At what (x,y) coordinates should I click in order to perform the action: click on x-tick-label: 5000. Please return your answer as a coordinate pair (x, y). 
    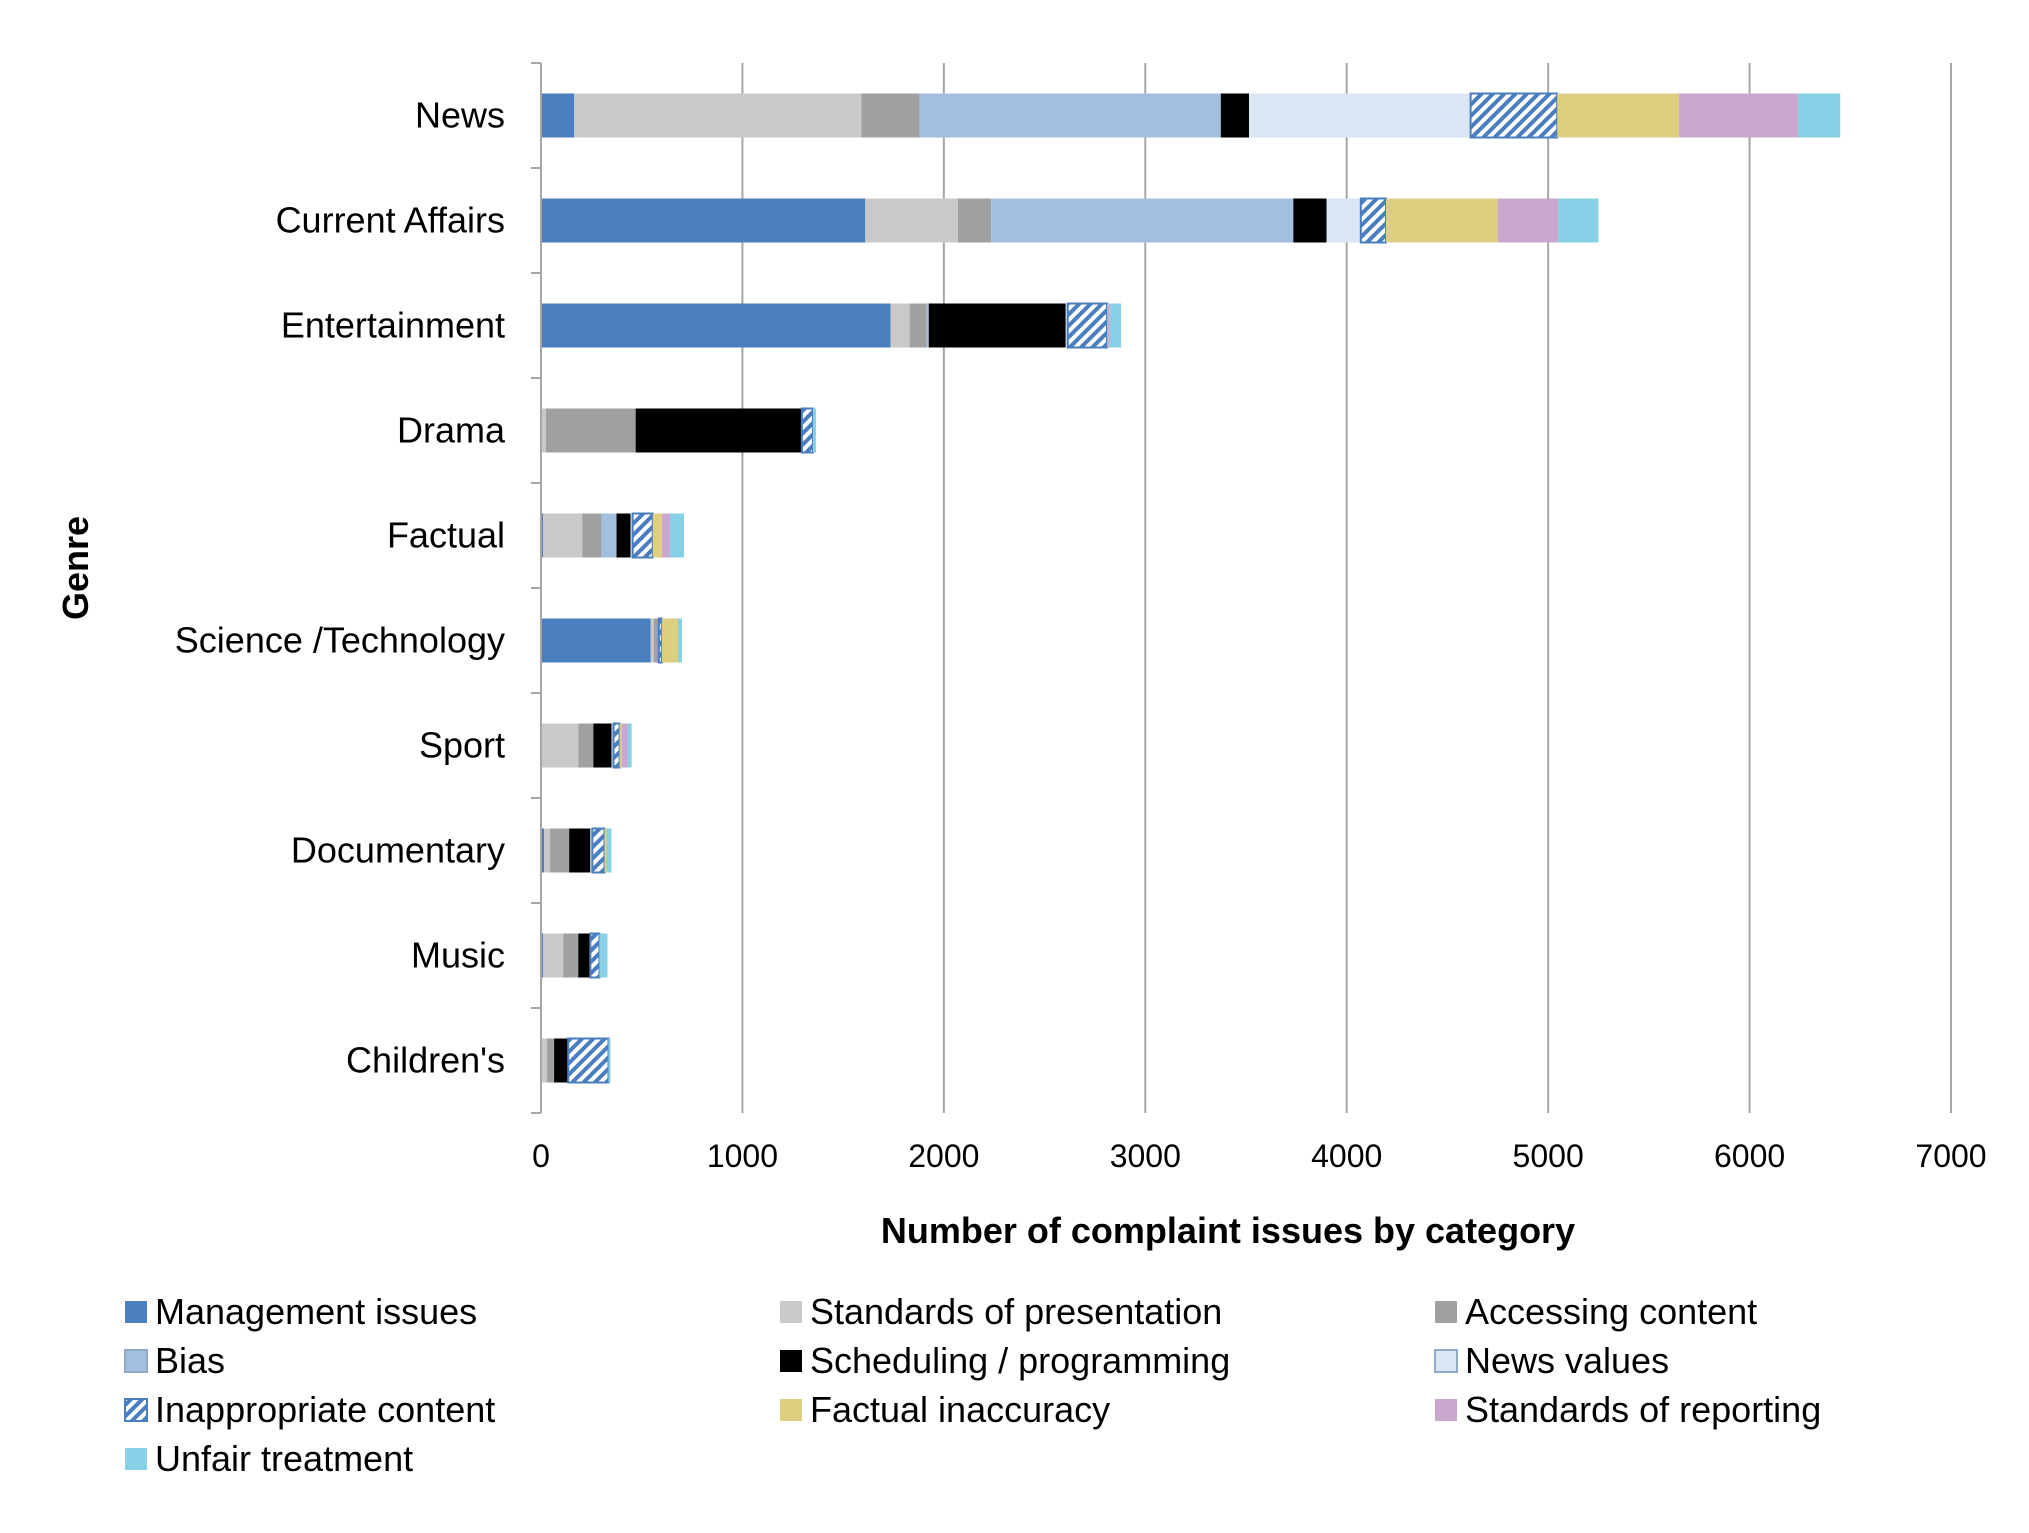
    Looking at the image, I should click on (1548, 1156).